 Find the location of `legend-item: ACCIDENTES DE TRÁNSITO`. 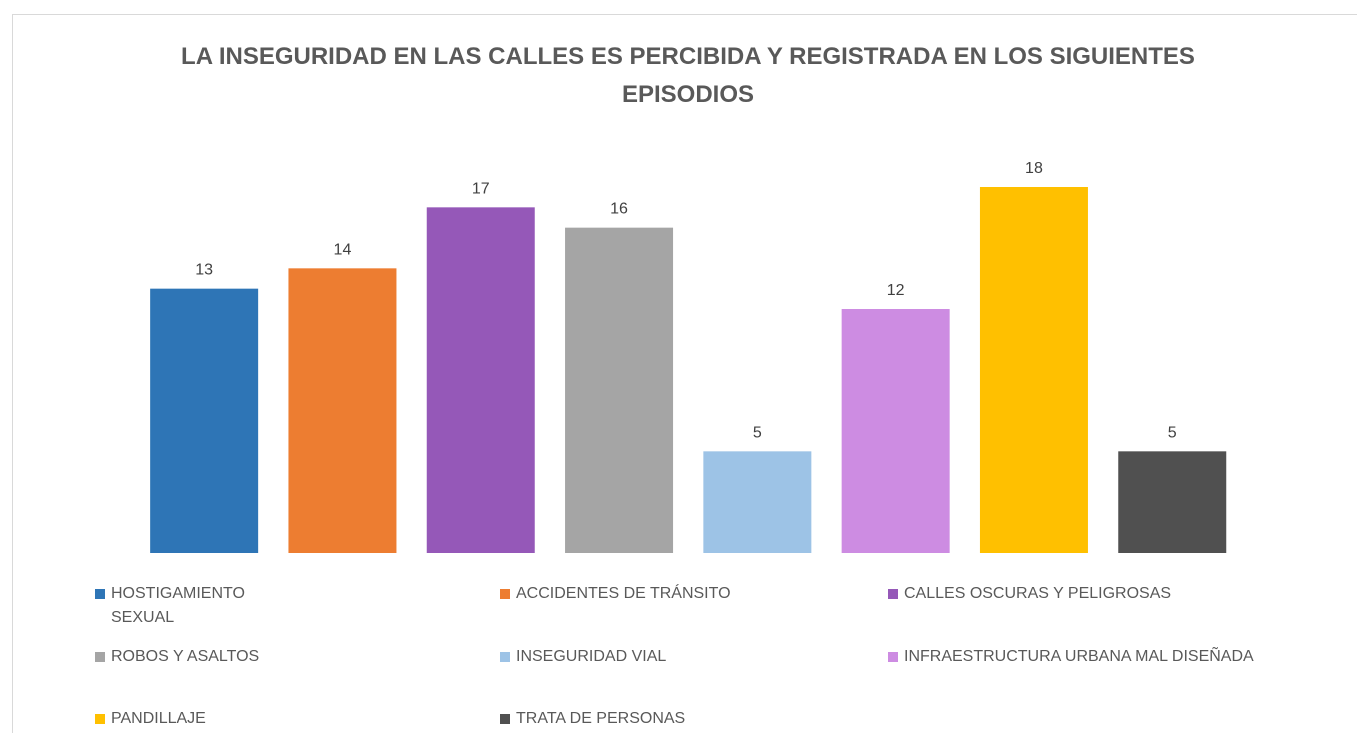

legend-item: ACCIDENTES DE TRÁNSITO is located at coordinates (688, 594).